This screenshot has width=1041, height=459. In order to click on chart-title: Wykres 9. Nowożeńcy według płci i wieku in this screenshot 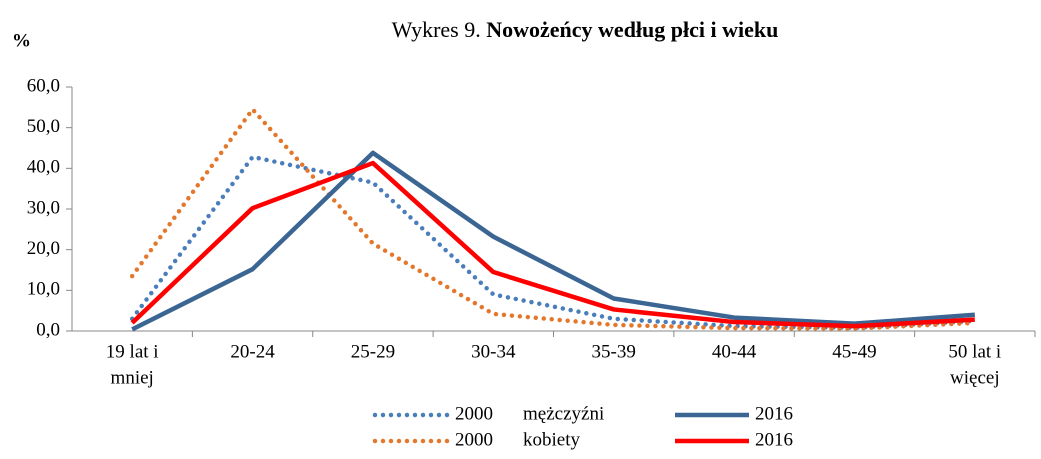, I will do `click(585, 29)`.